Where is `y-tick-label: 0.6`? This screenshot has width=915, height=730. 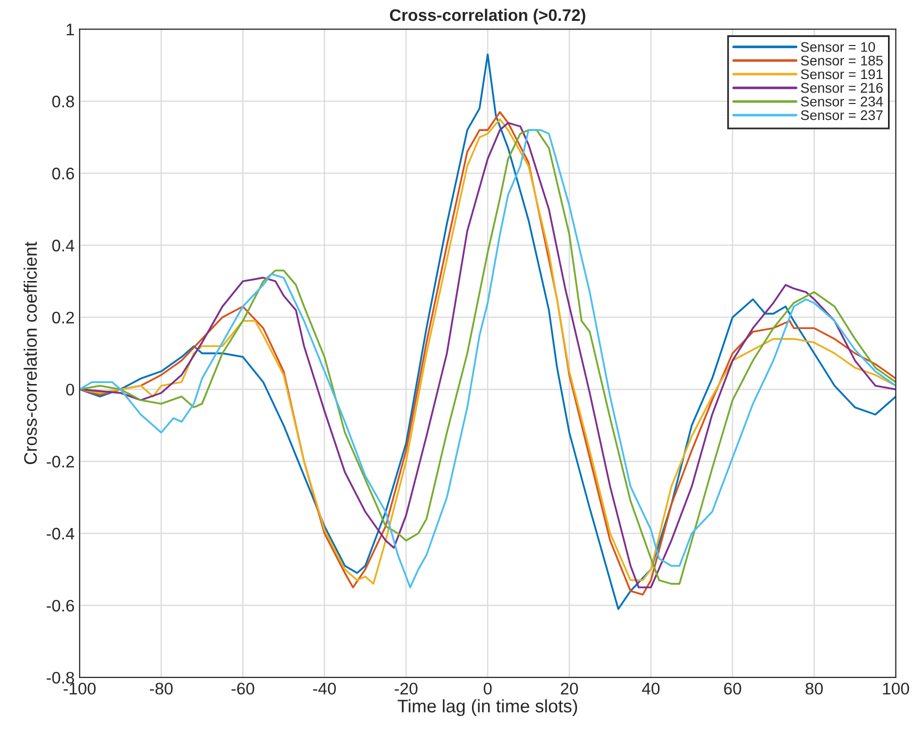 y-tick-label: 0.6 is located at coordinates (63, 174).